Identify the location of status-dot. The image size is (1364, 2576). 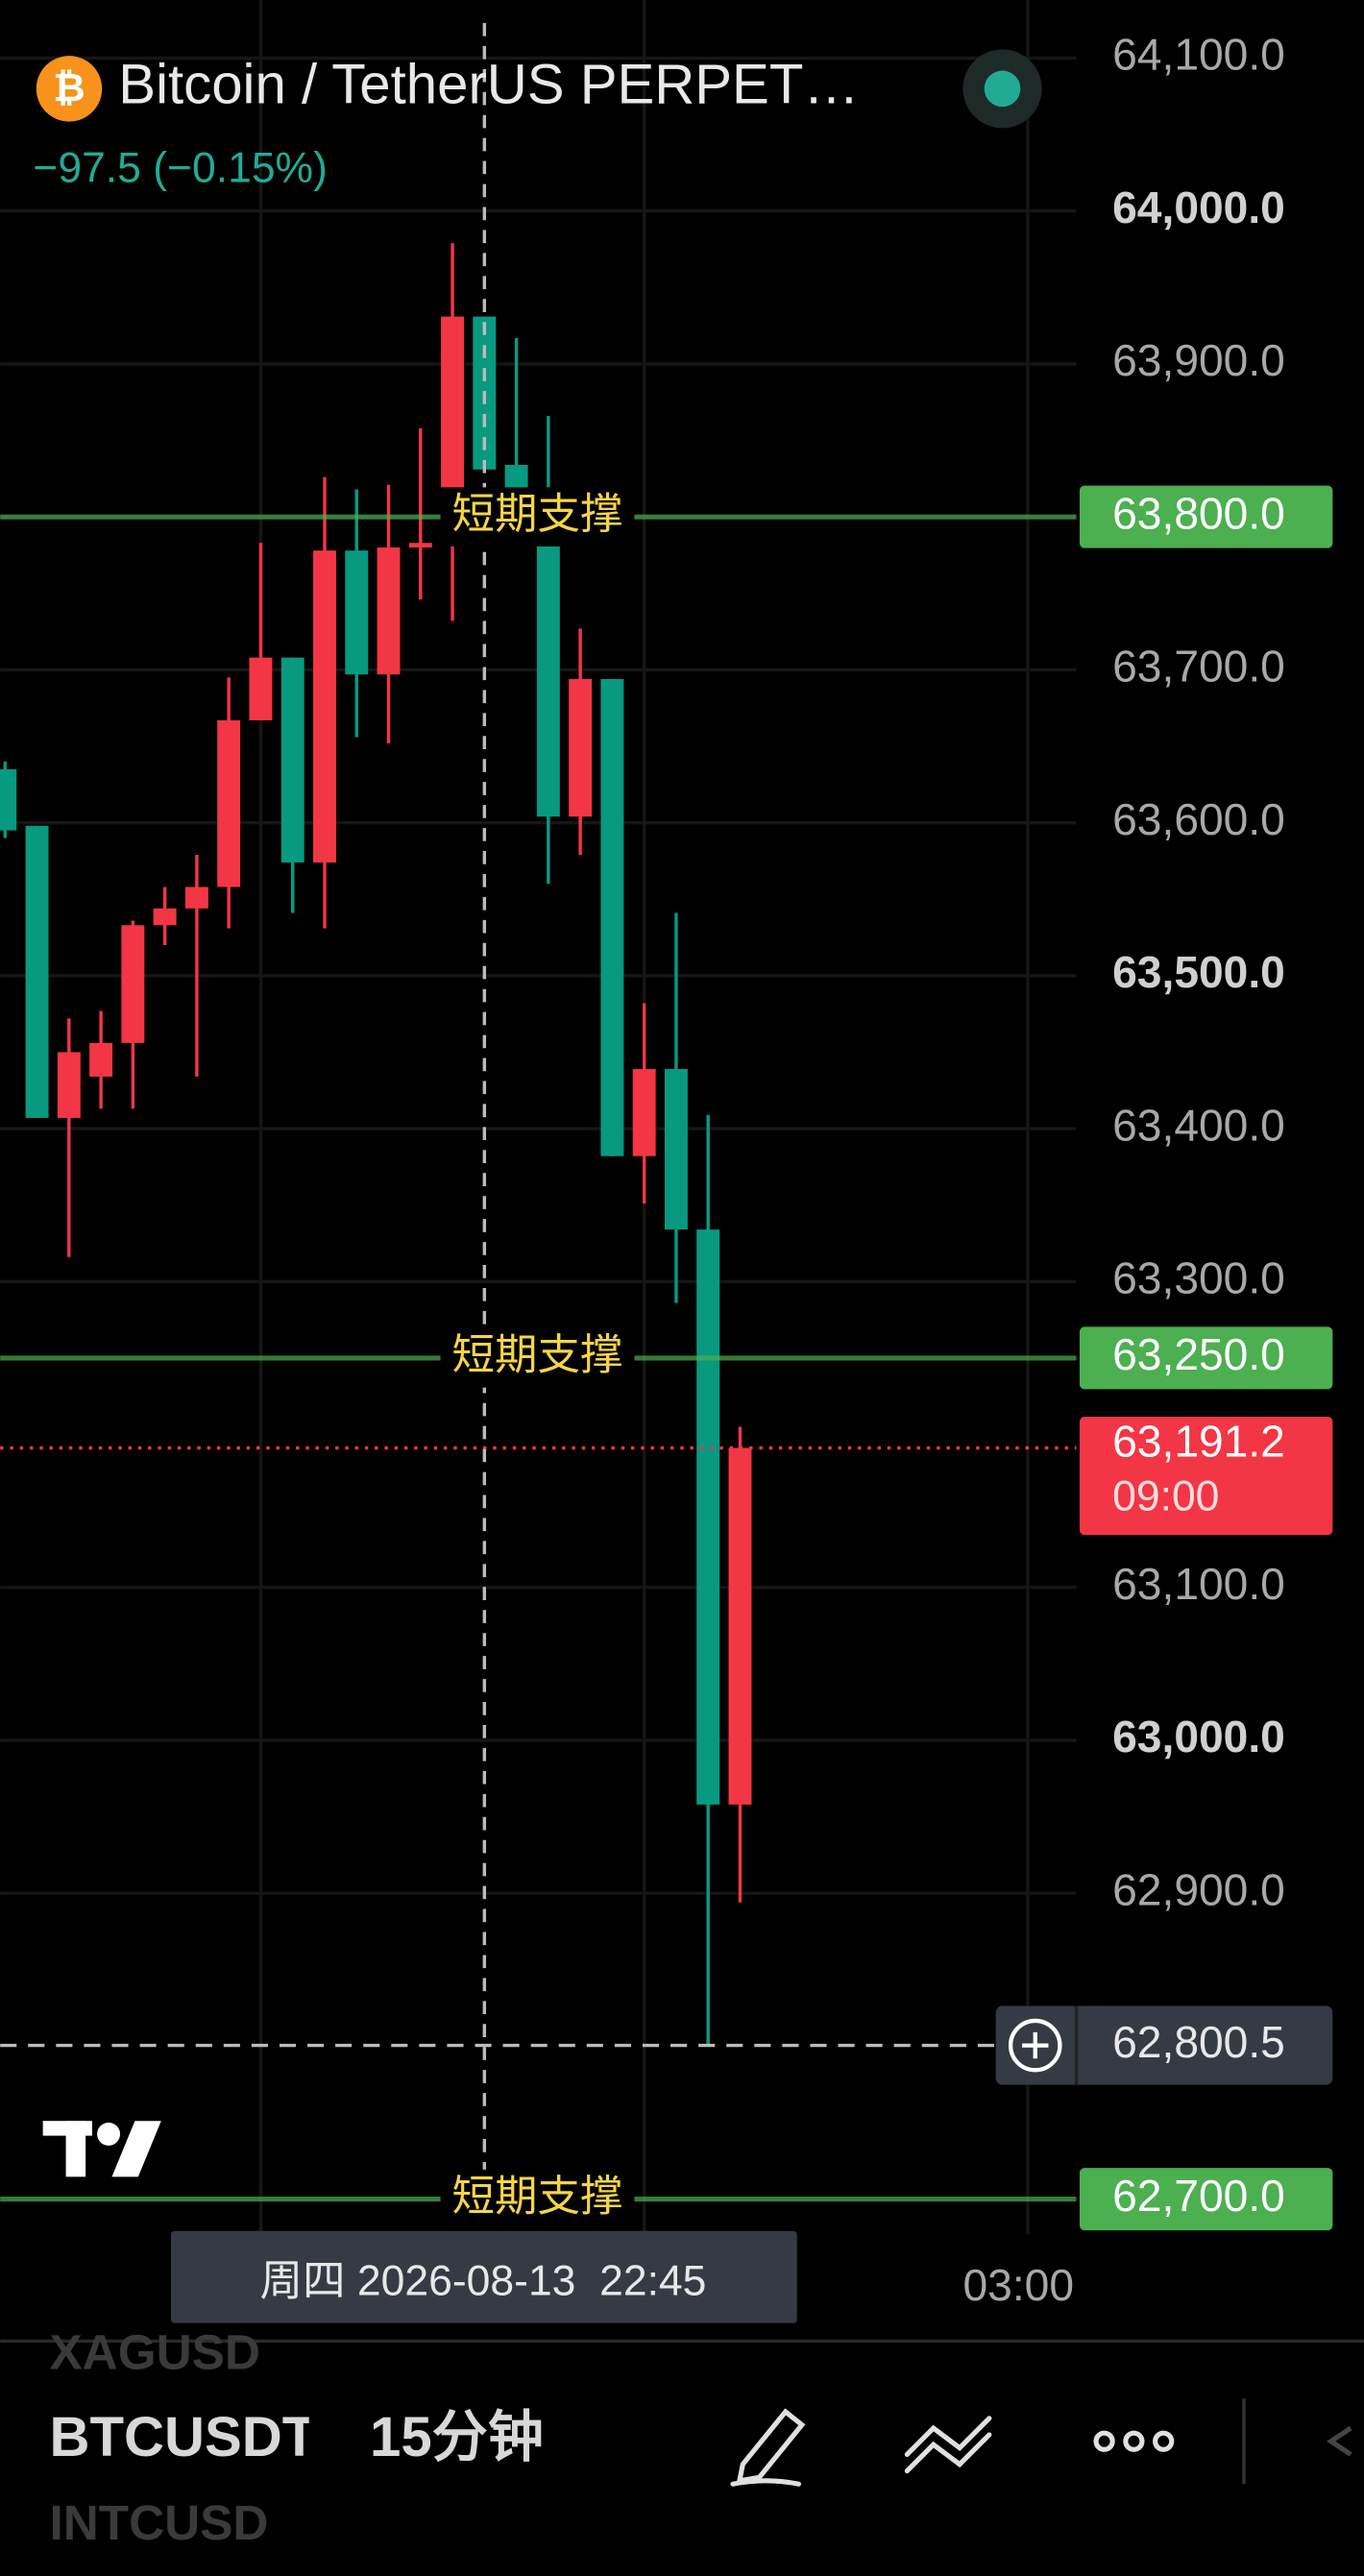
(1002, 89).